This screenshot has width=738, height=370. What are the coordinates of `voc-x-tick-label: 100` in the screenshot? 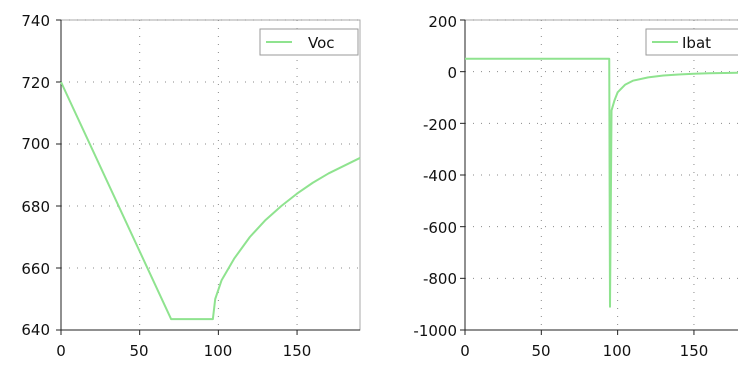 It's located at (218, 351).